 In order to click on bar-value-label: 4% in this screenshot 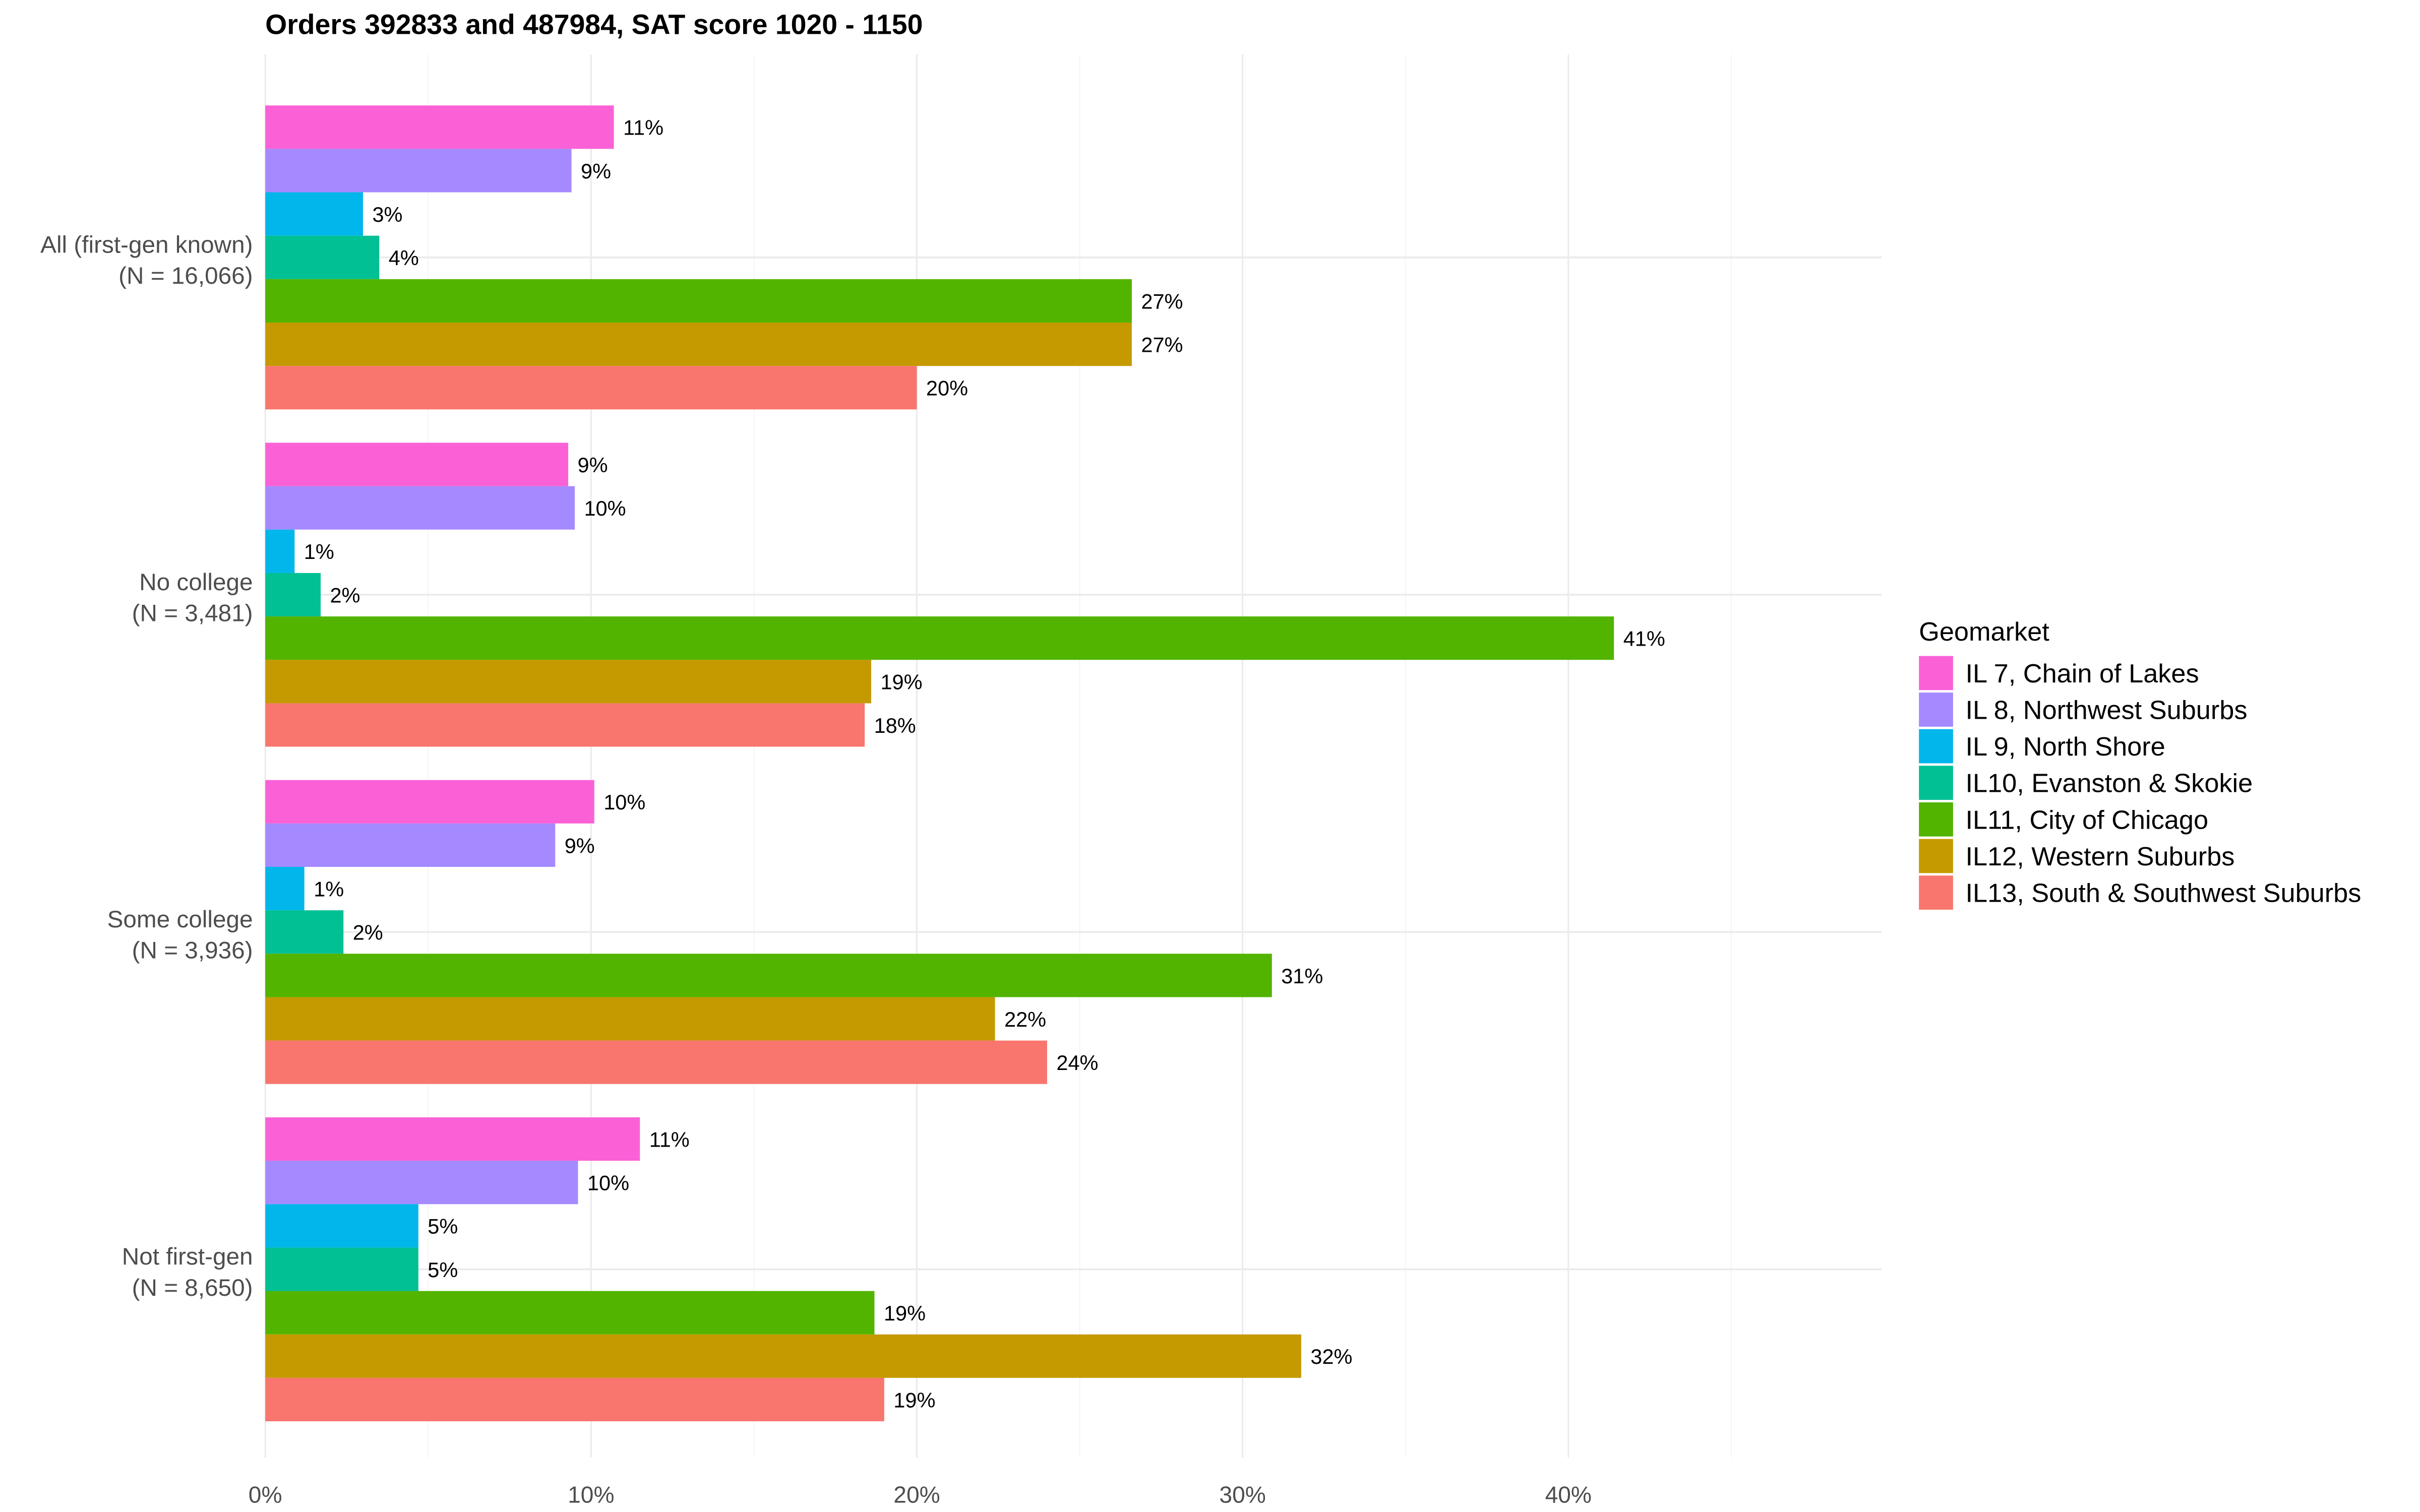, I will do `click(404, 258)`.